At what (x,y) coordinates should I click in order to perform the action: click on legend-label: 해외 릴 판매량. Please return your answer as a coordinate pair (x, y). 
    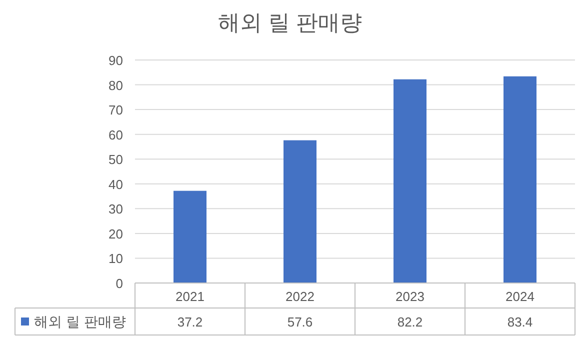
    Looking at the image, I should click on (80, 322).